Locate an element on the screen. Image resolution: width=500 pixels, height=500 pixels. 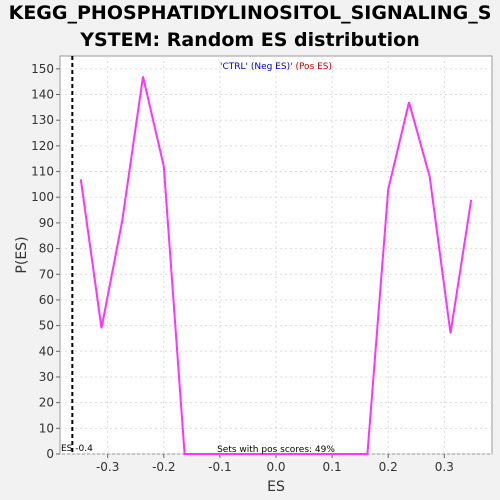
x-axis-ticks: -0.3 -0.2 -0.1 0.0 0.1 0.2 0.3 is located at coordinates (275, 464).